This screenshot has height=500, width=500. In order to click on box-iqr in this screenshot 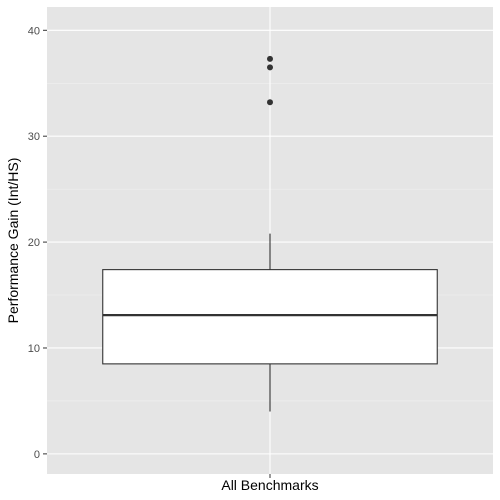, I will do `click(270, 317)`.